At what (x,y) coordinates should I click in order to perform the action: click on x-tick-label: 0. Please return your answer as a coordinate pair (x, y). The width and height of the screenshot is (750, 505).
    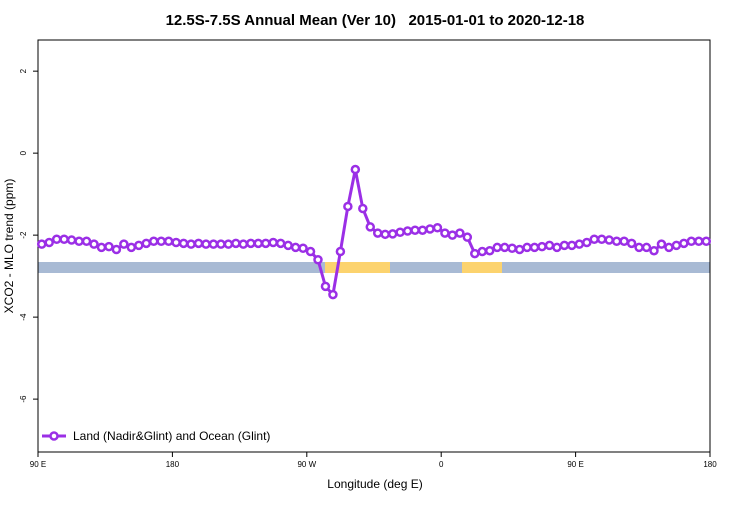
    Looking at the image, I should click on (441, 464).